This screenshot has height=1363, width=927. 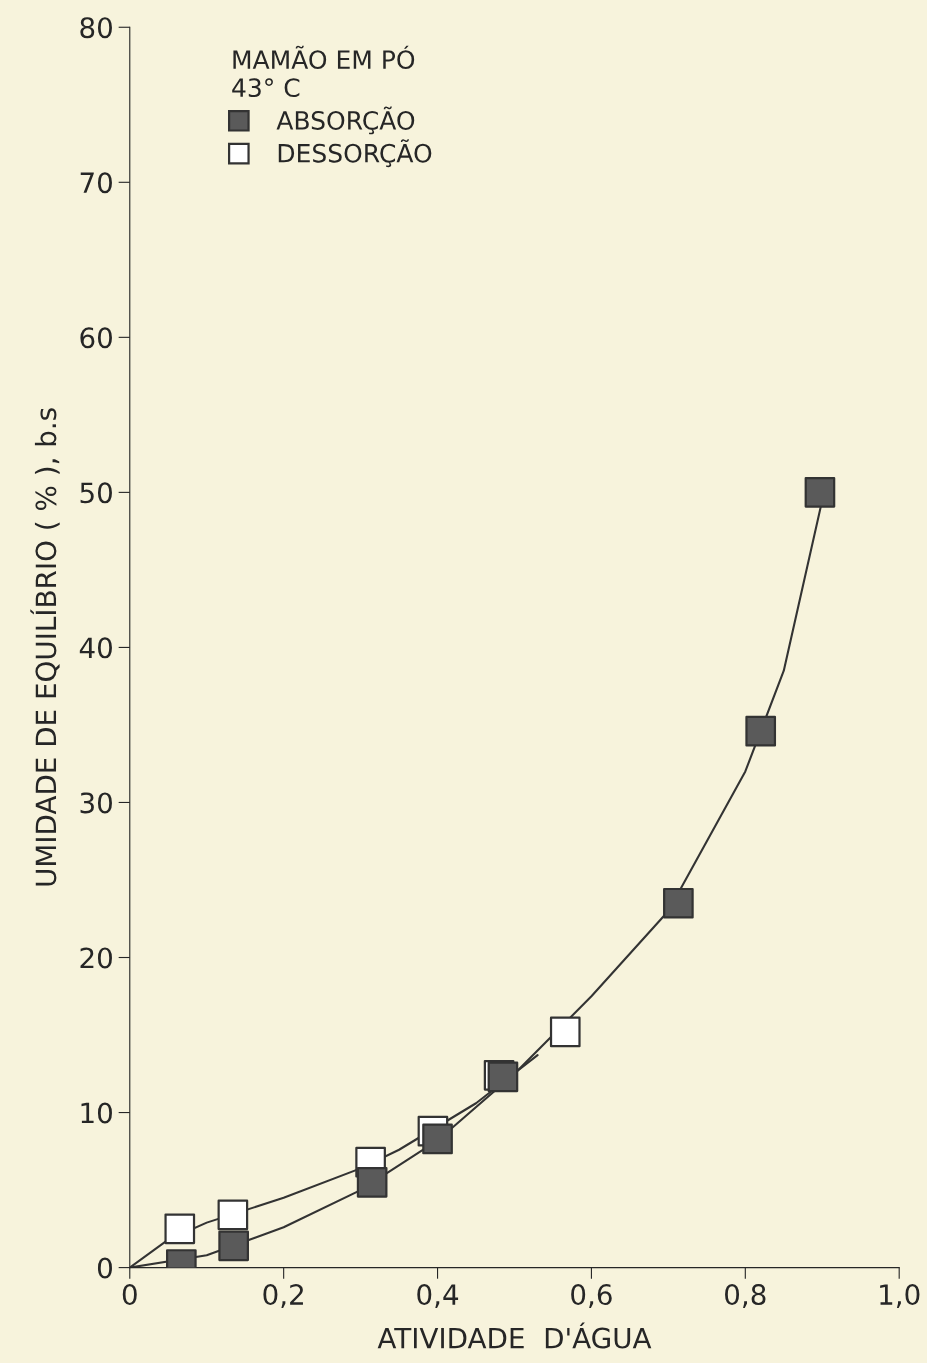 What do you see at coordinates (283, 1296) in the screenshot?
I see `x-tick-label: 0,2` at bounding box center [283, 1296].